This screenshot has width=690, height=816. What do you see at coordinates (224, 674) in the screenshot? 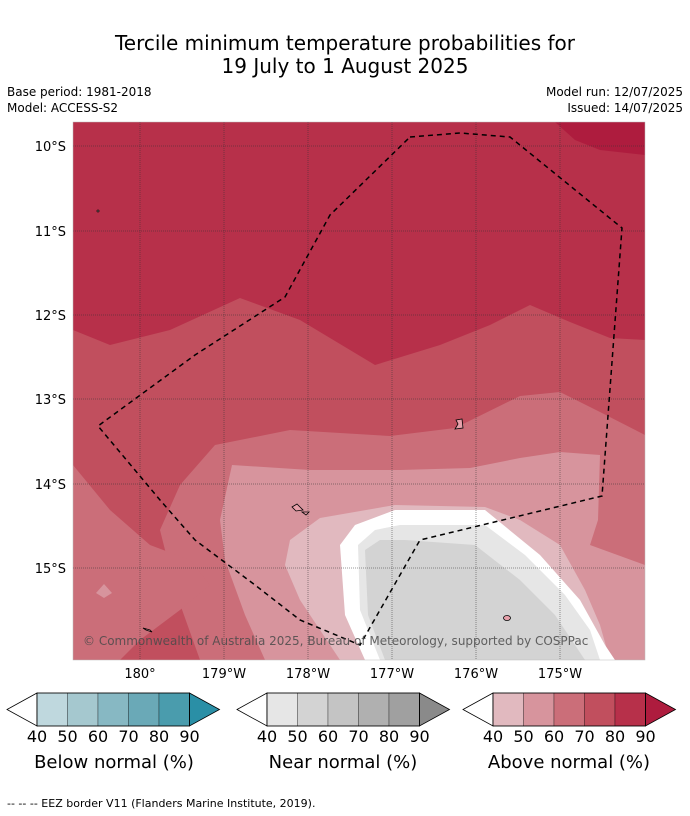
I see `lon-label: 179°W` at bounding box center [224, 674].